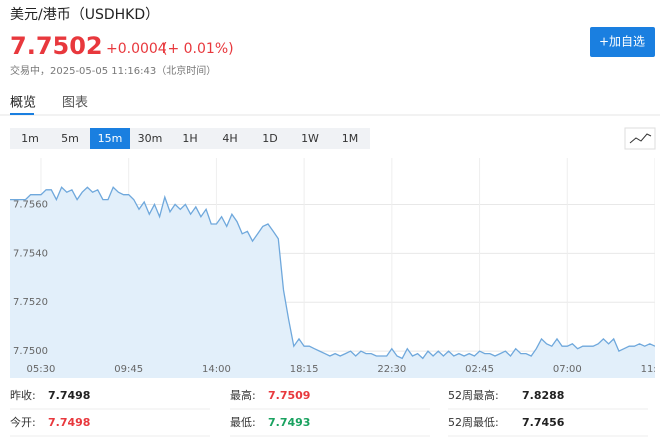 The image size is (660, 445). I want to click on stat-label: 最高:, so click(243, 395).